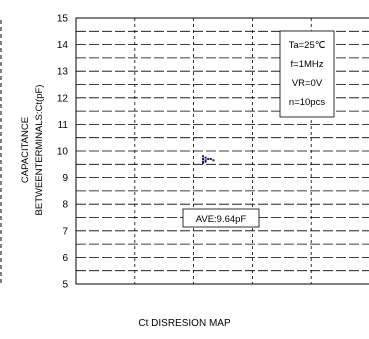  Describe the element at coordinates (307, 45) in the screenshot. I see `condition-temperature: Ta=25℃` at that location.